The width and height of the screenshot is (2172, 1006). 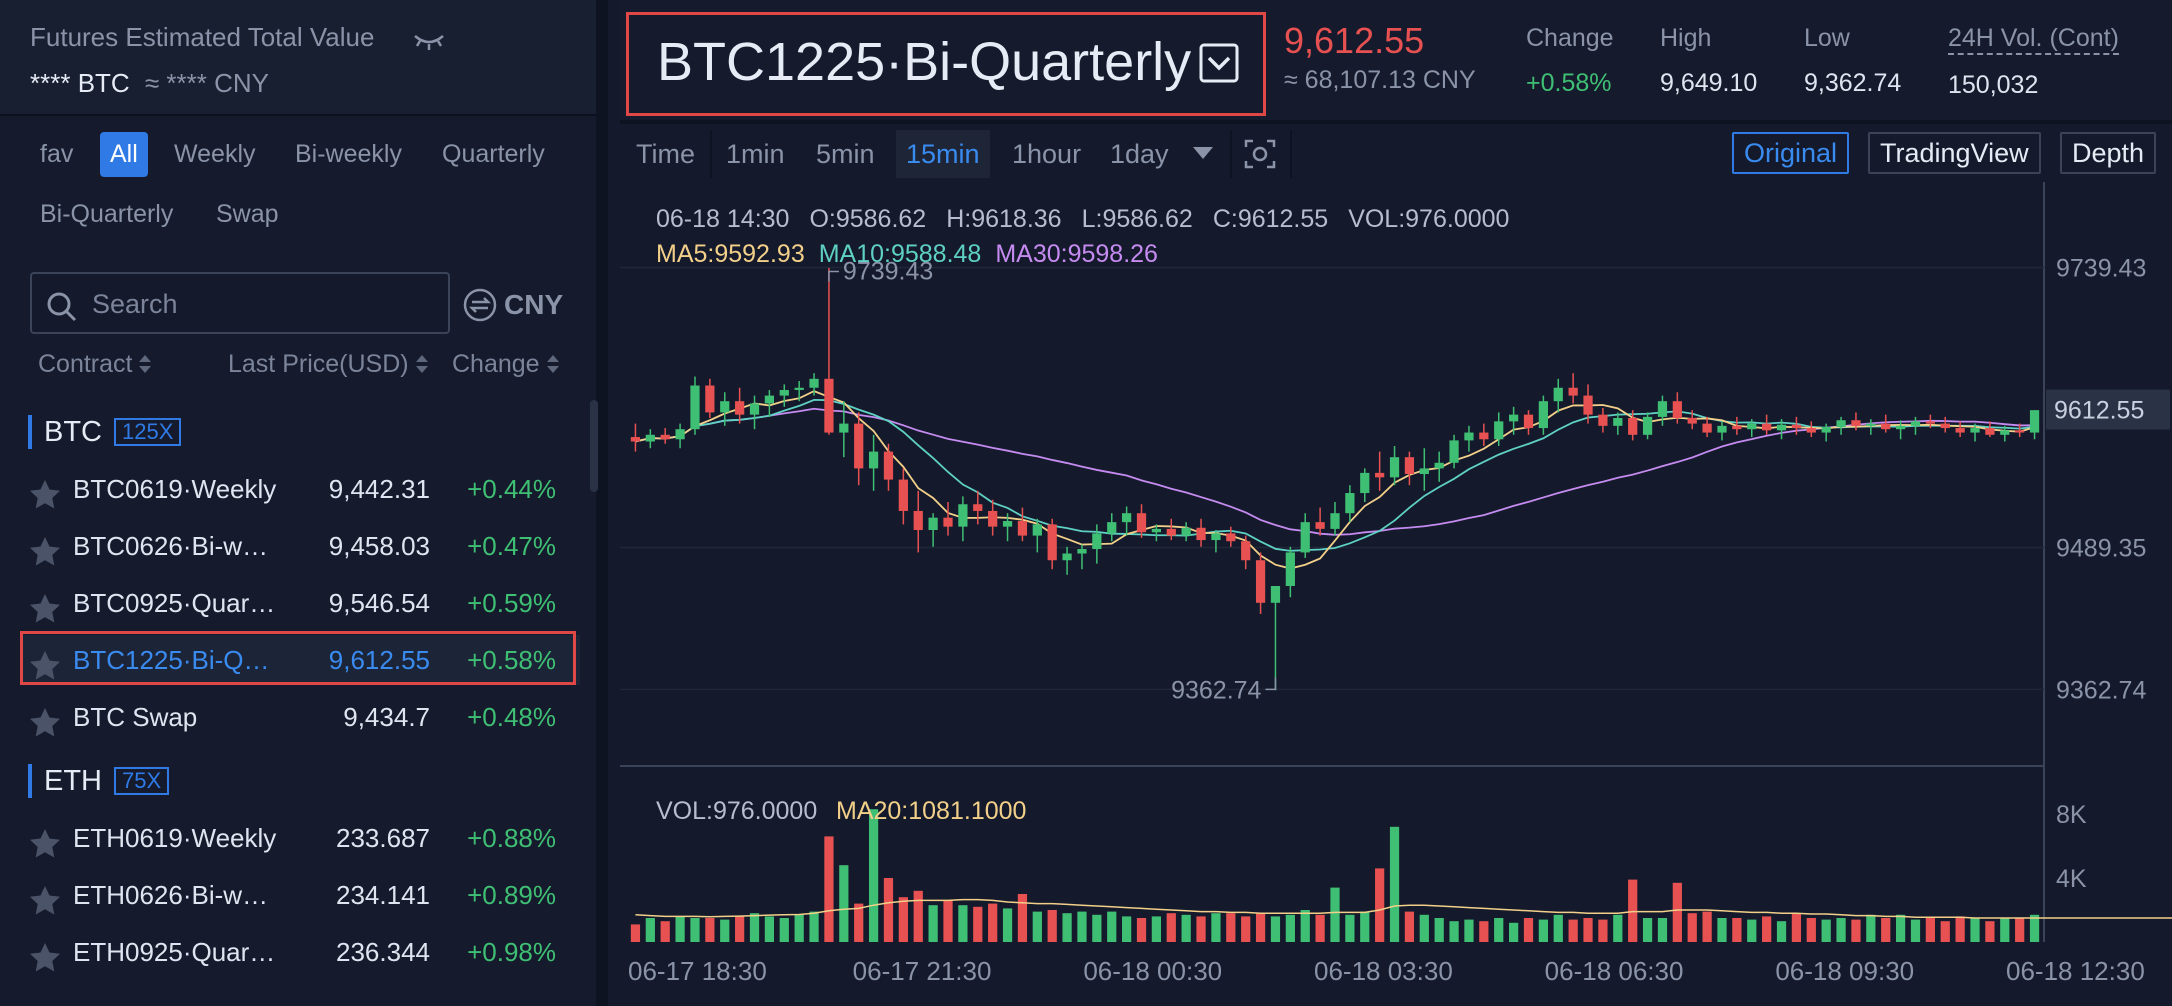 What do you see at coordinates (215, 154) in the screenshot?
I see `tab-weekly: Weekly` at bounding box center [215, 154].